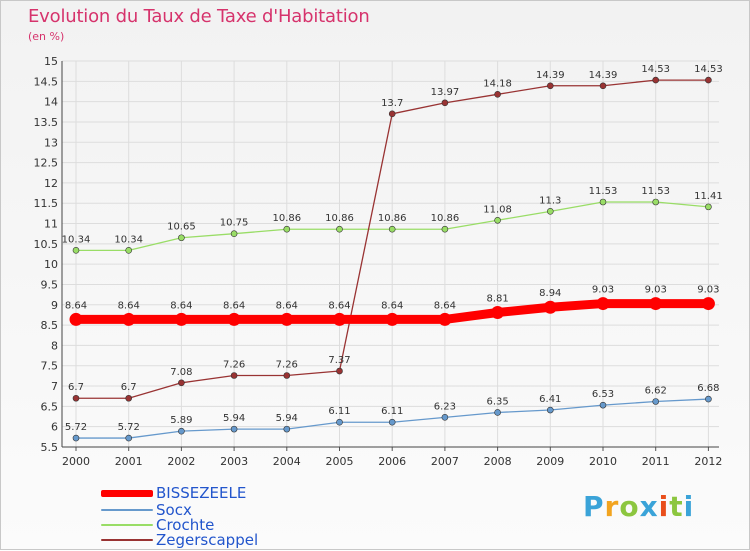 This screenshot has height=551, width=750. I want to click on x-tick-label: 2003, so click(234, 461).